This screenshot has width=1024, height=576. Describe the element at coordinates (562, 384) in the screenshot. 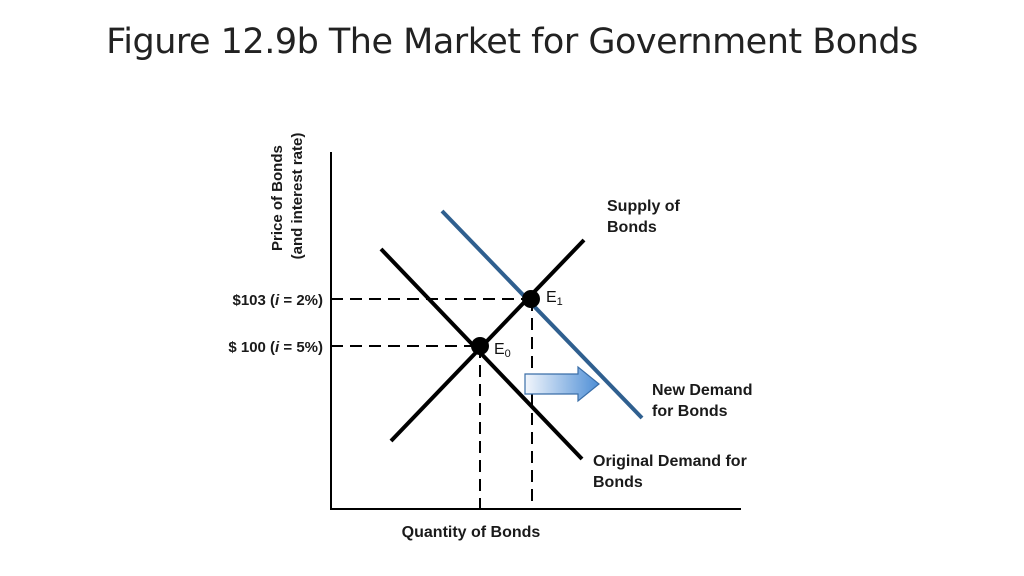

I see `right-arrow-icon` at that location.